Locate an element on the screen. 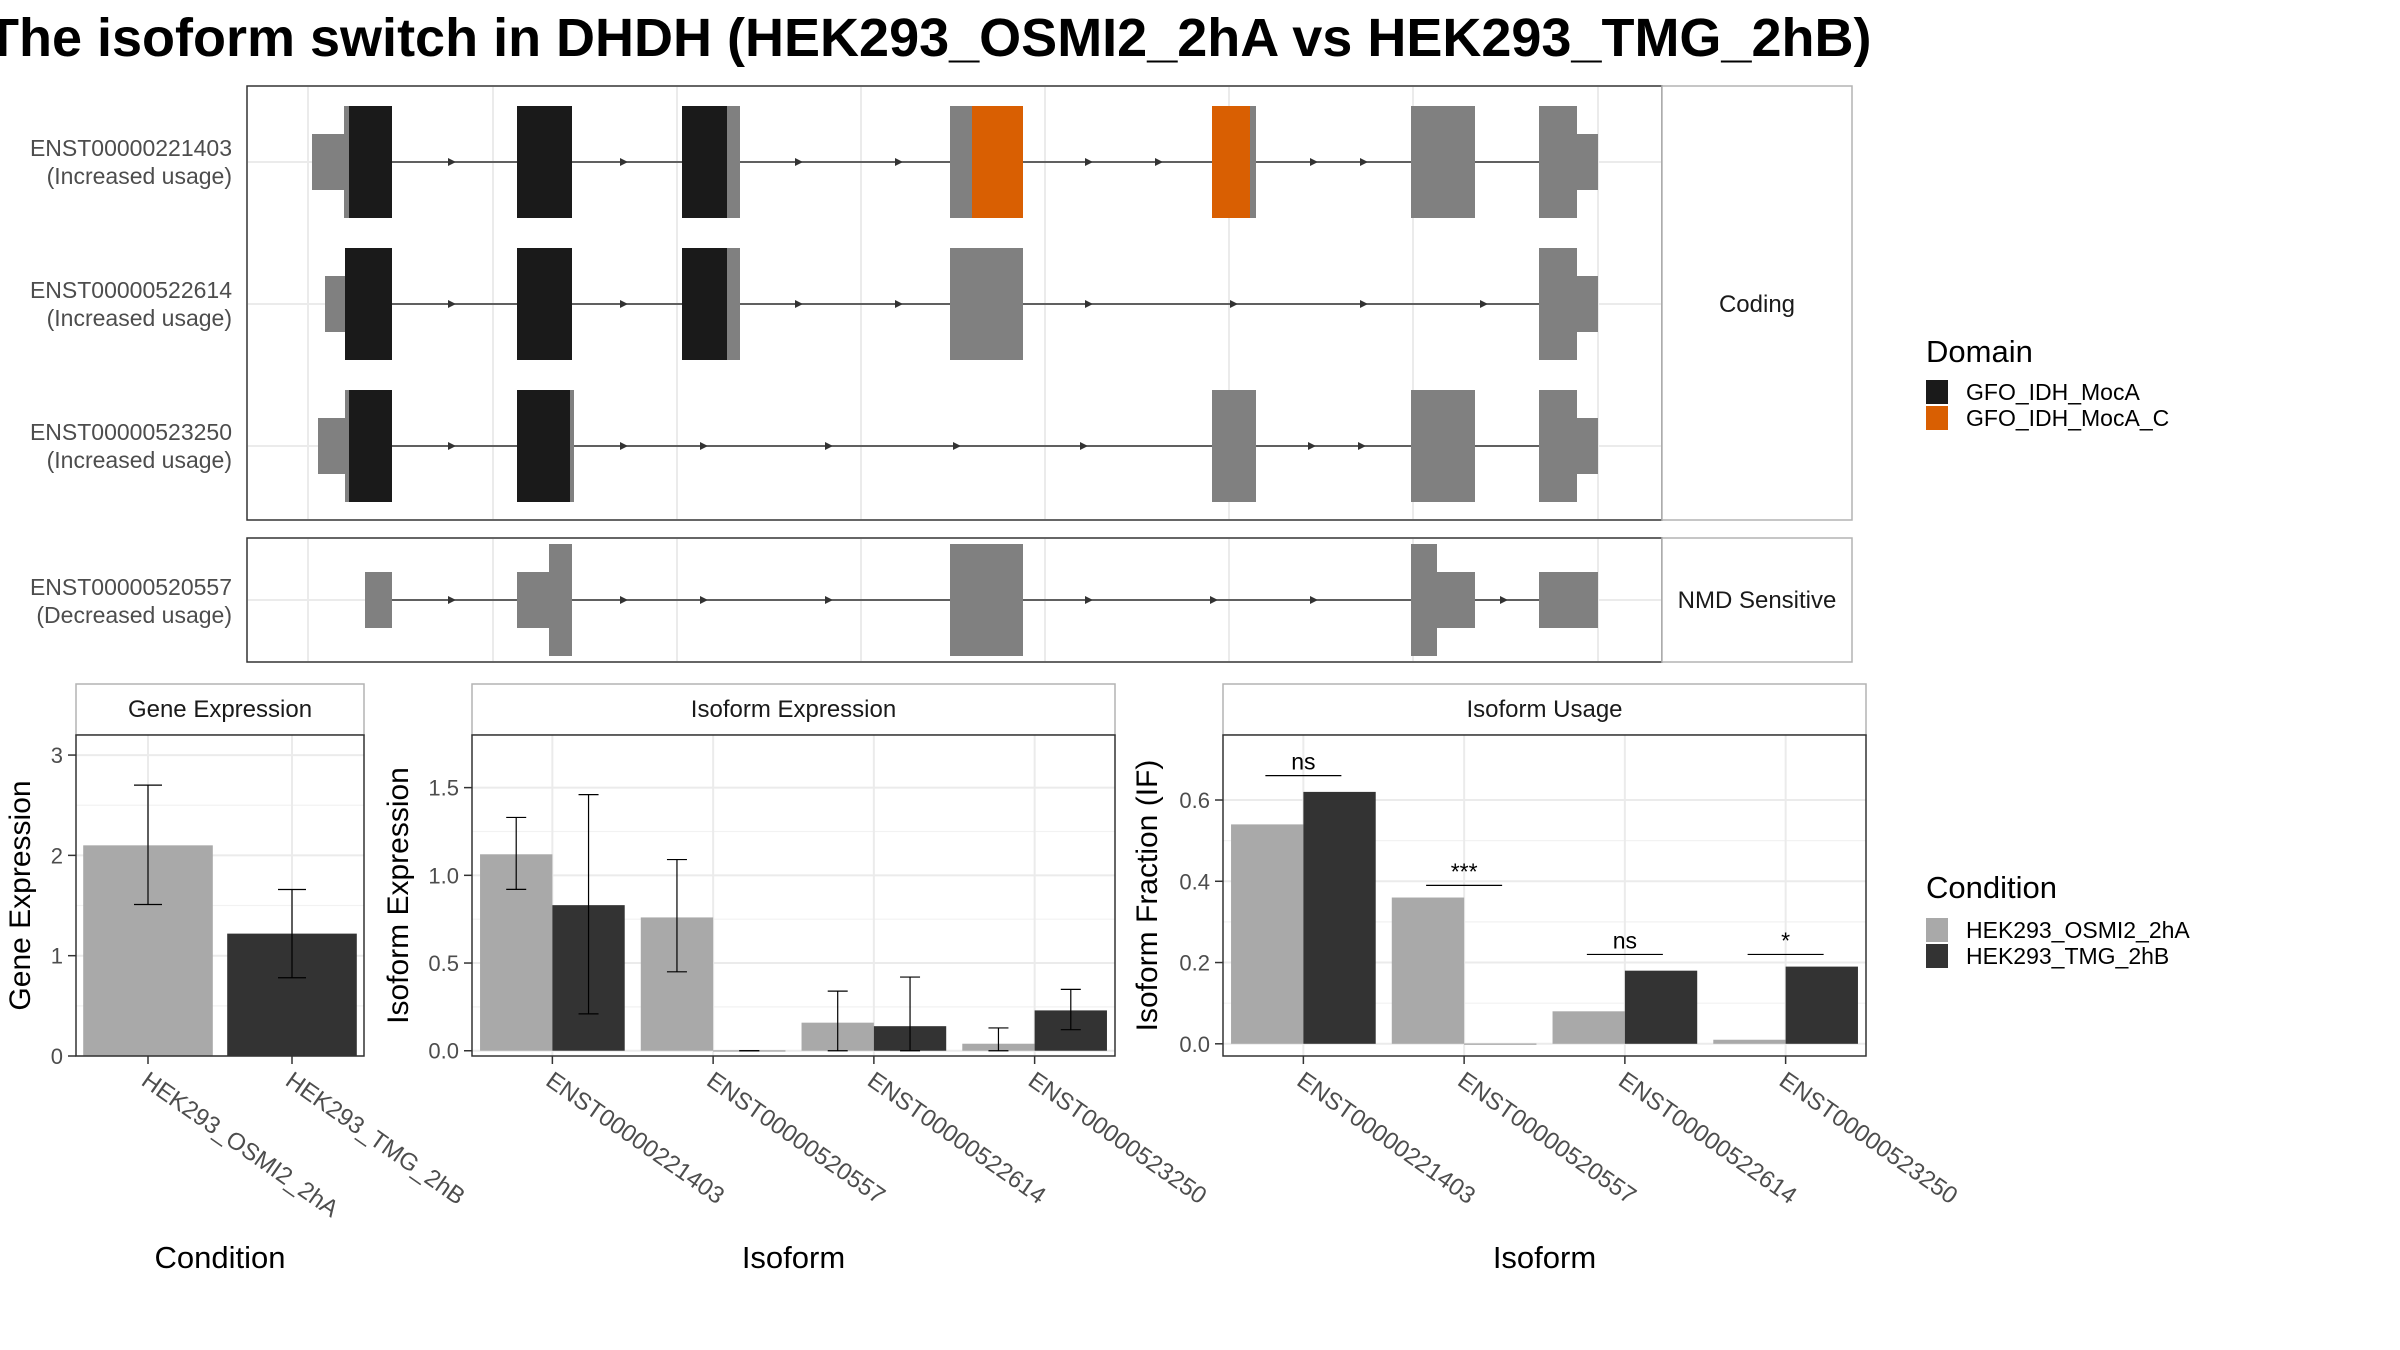 The width and height of the screenshot is (2400, 1350). transcript-row-4: ENST00000520557 (Decreased usage) is located at coordinates (814, 600).